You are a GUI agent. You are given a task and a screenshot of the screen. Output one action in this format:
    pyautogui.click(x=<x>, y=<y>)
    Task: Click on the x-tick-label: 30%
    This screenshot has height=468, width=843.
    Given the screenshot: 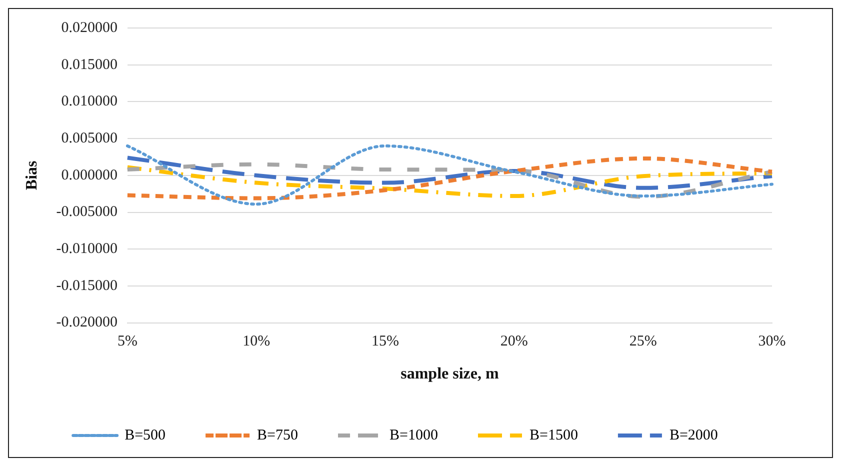 What is the action you would take?
    pyautogui.click(x=772, y=342)
    